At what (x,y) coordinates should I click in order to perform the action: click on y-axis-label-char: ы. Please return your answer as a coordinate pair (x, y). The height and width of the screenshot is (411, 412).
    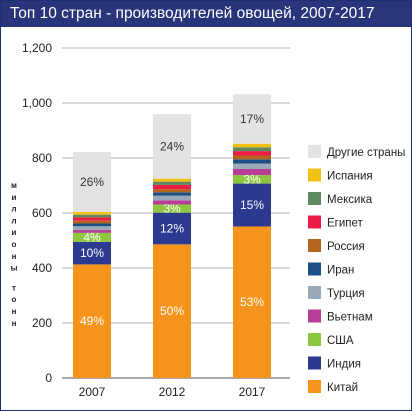
    Looking at the image, I should click on (14, 268).